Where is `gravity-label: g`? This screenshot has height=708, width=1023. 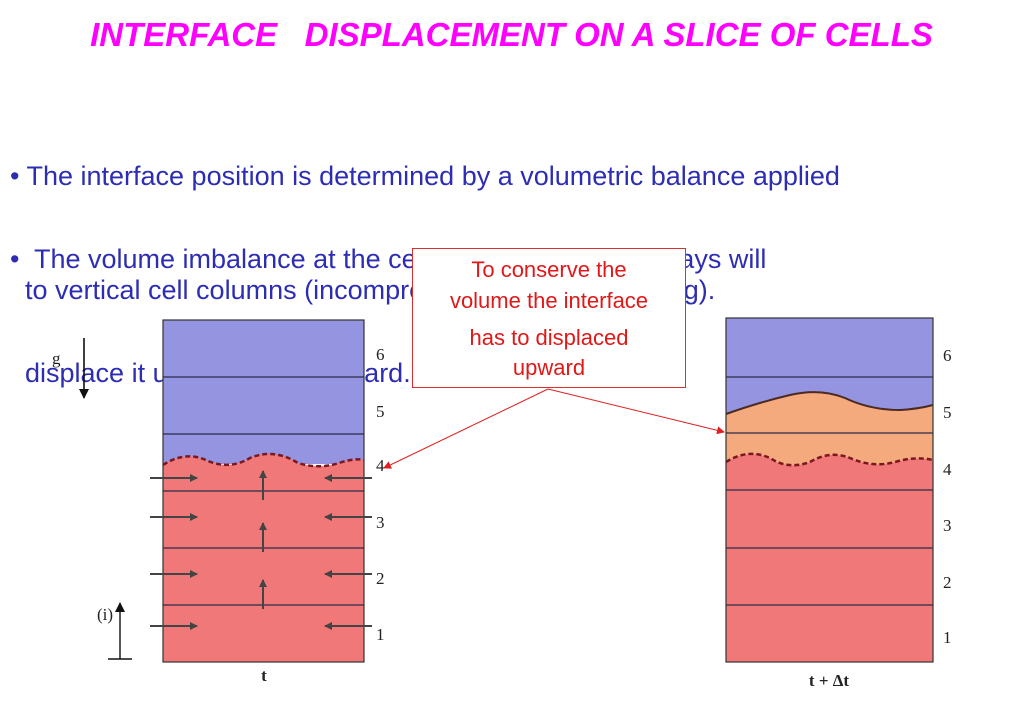 gravity-label: g is located at coordinates (56, 358).